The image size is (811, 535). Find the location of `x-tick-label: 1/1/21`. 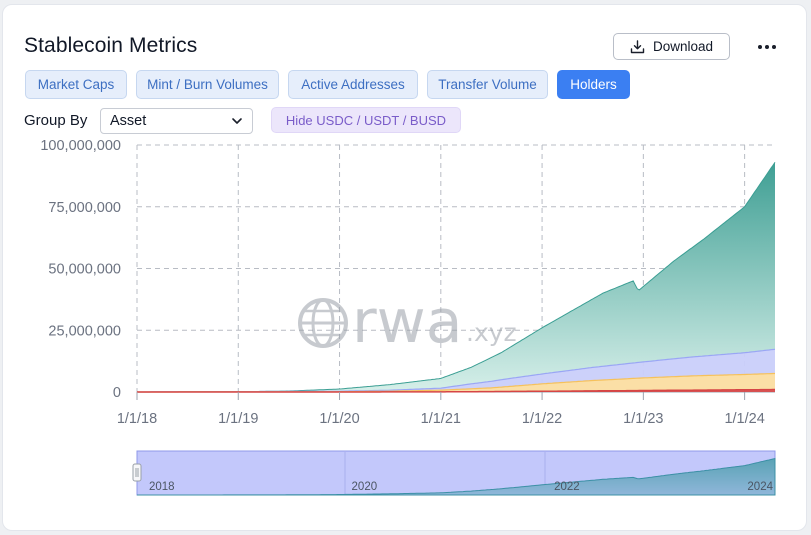

x-tick-label: 1/1/21 is located at coordinates (441, 419).